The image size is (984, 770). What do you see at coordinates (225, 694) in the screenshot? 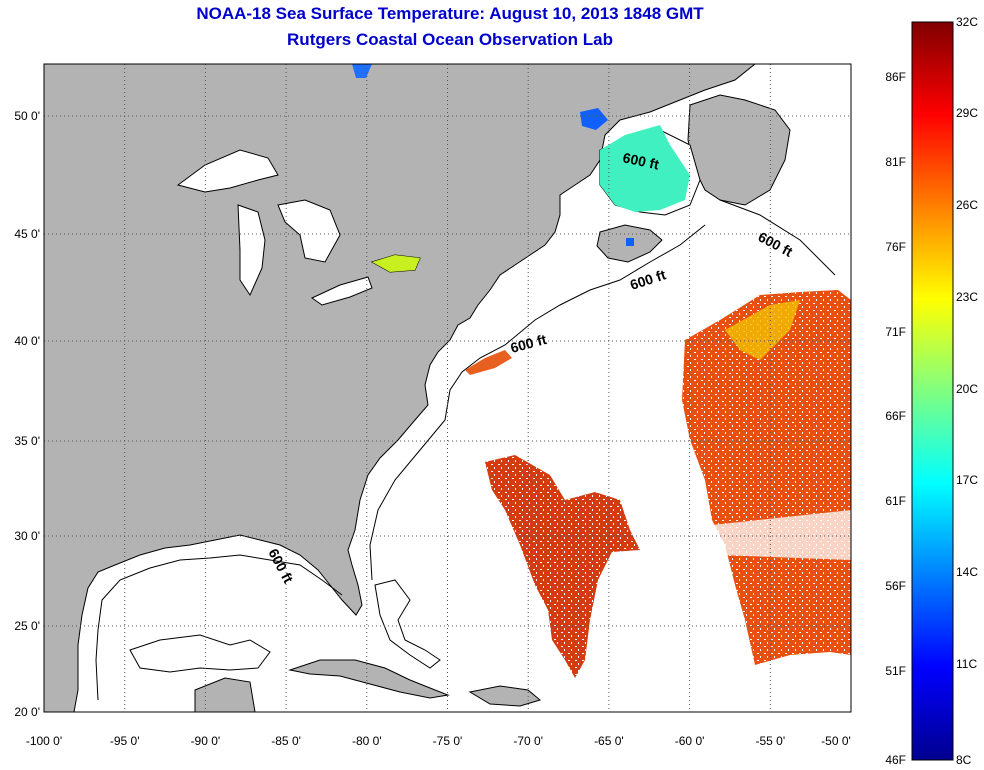
I see `land-yucatan` at bounding box center [225, 694].